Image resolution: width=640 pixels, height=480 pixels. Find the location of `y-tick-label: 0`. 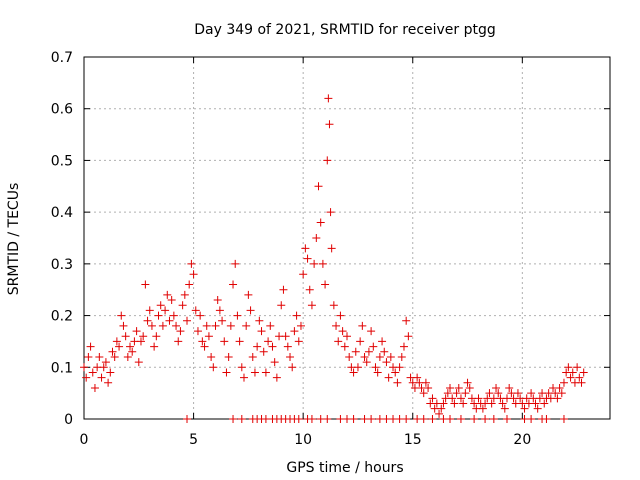

y-tick-label: 0 is located at coordinates (68, 420).